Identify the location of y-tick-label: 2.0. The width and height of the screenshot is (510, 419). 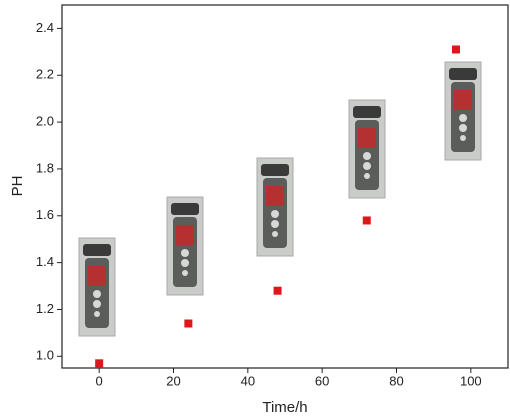
(45, 121).